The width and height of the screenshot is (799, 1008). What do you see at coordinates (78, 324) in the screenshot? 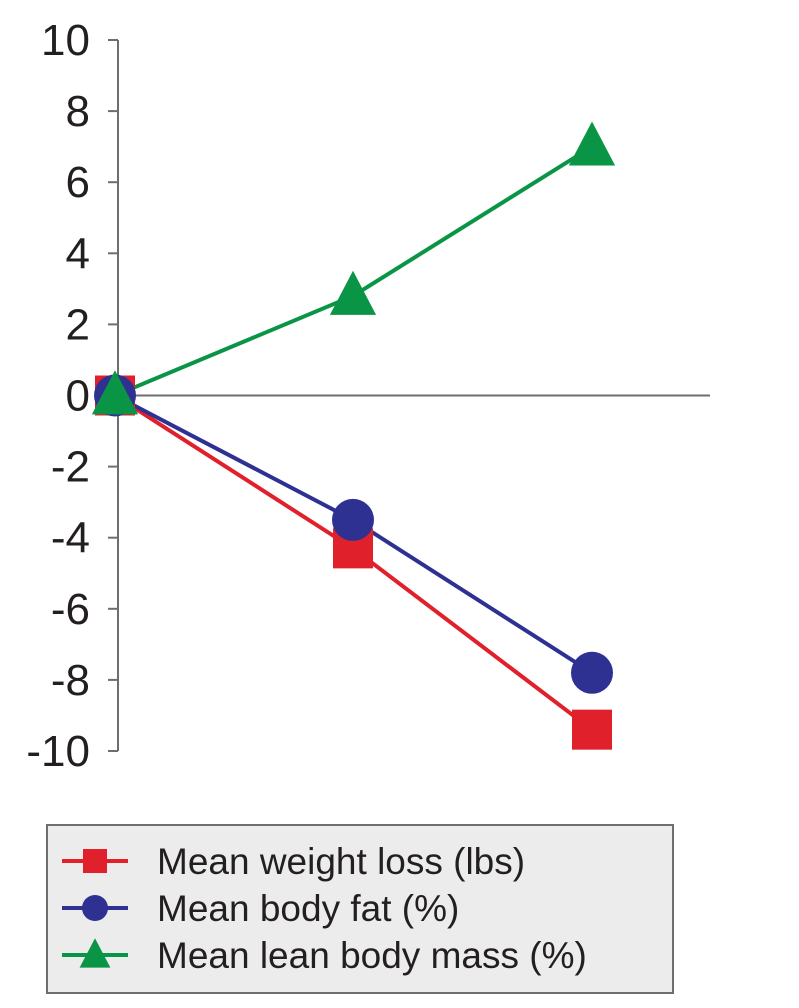
I see `y-tick-label: 2` at bounding box center [78, 324].